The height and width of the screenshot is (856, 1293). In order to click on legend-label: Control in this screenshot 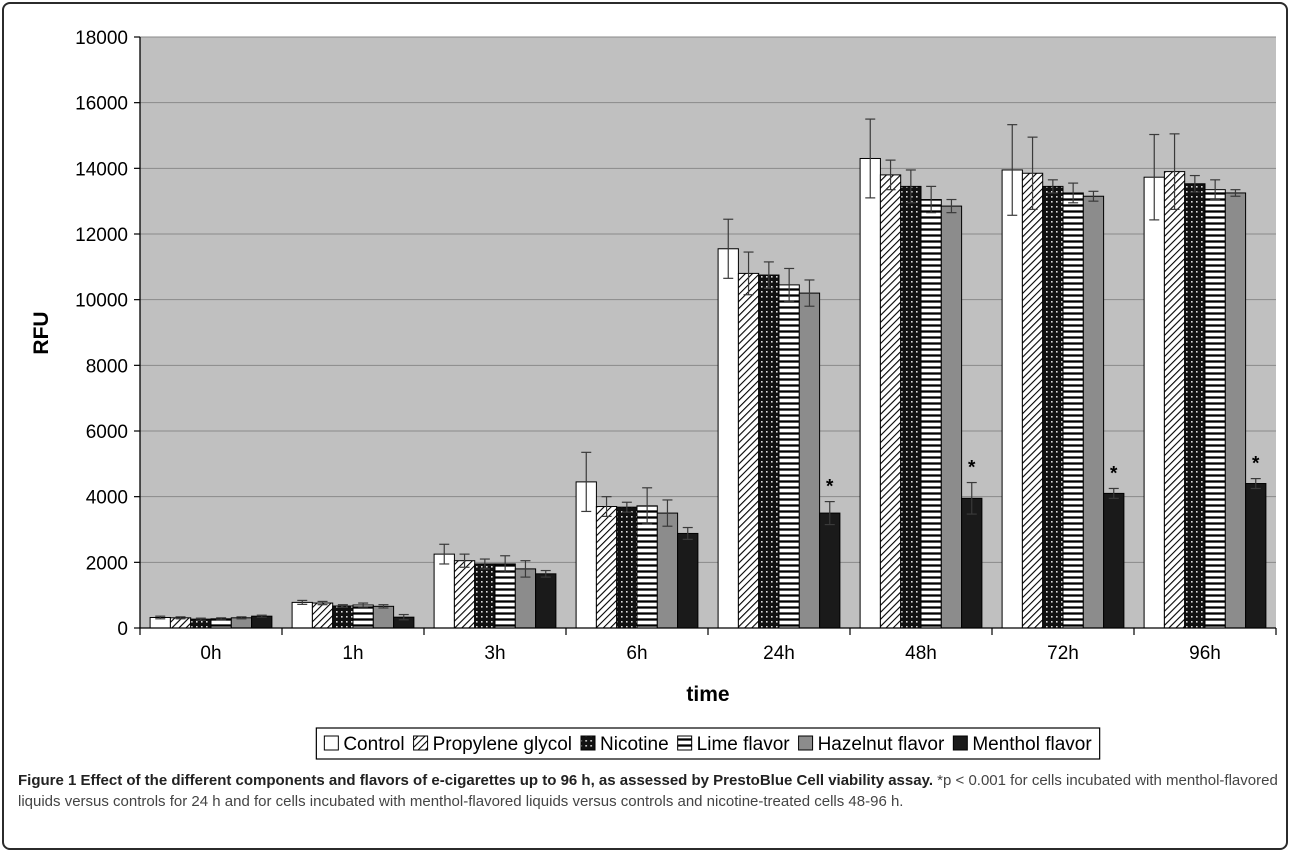, I will do `click(373, 744)`.